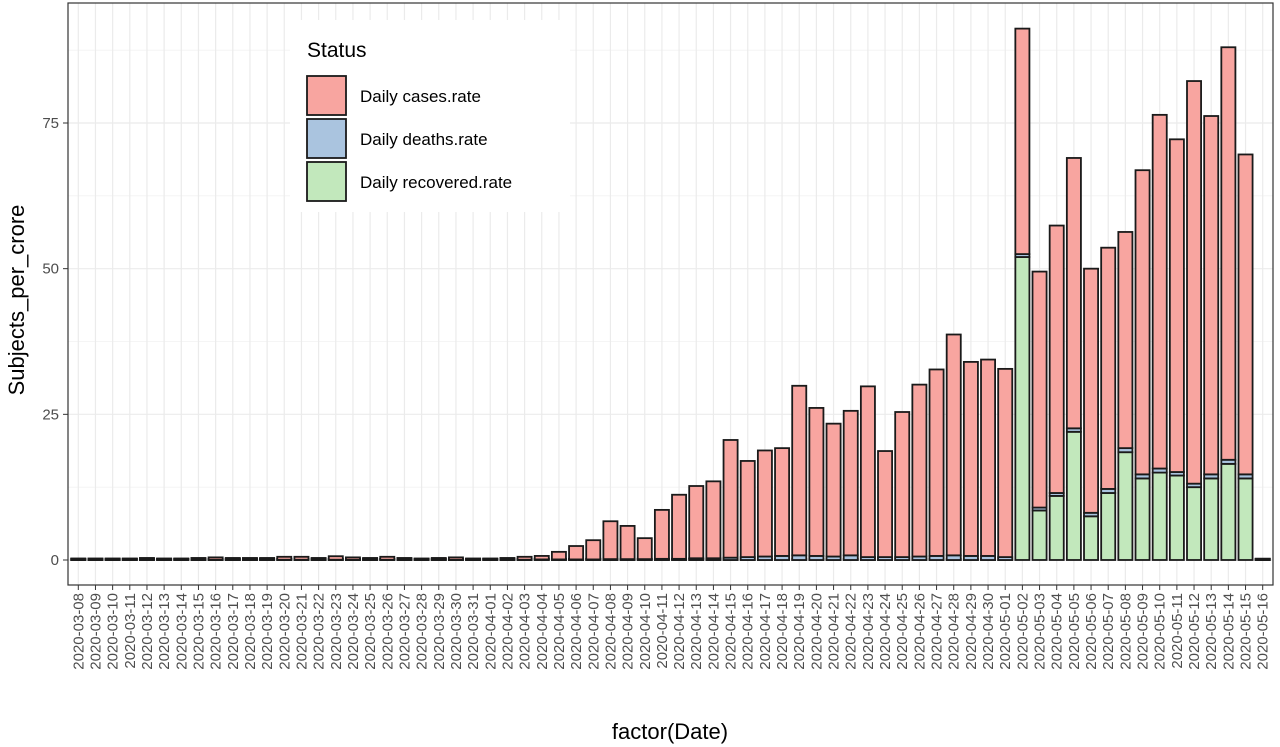 The image size is (1280, 747). What do you see at coordinates (731, 631) in the screenshot?
I see `x-tick-label: 2020-04-15` at bounding box center [731, 631].